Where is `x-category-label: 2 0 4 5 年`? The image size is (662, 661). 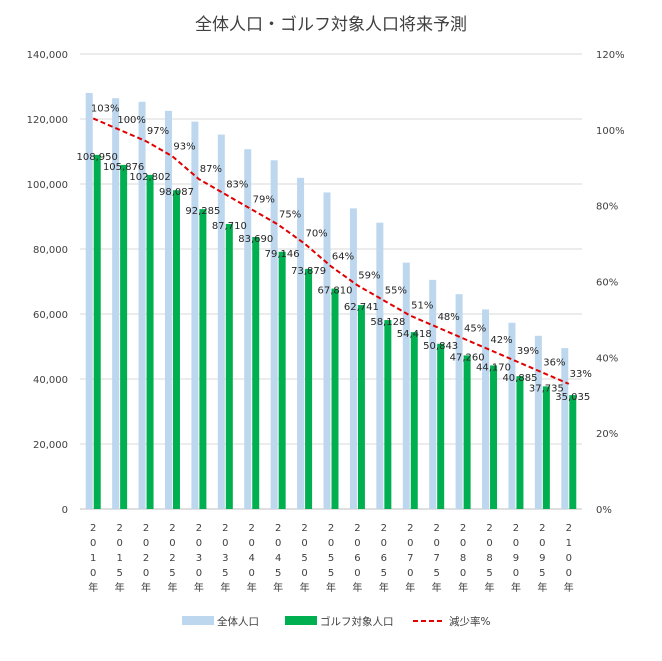 x-category-label: 2 0 4 5 年 is located at coordinates (278, 558).